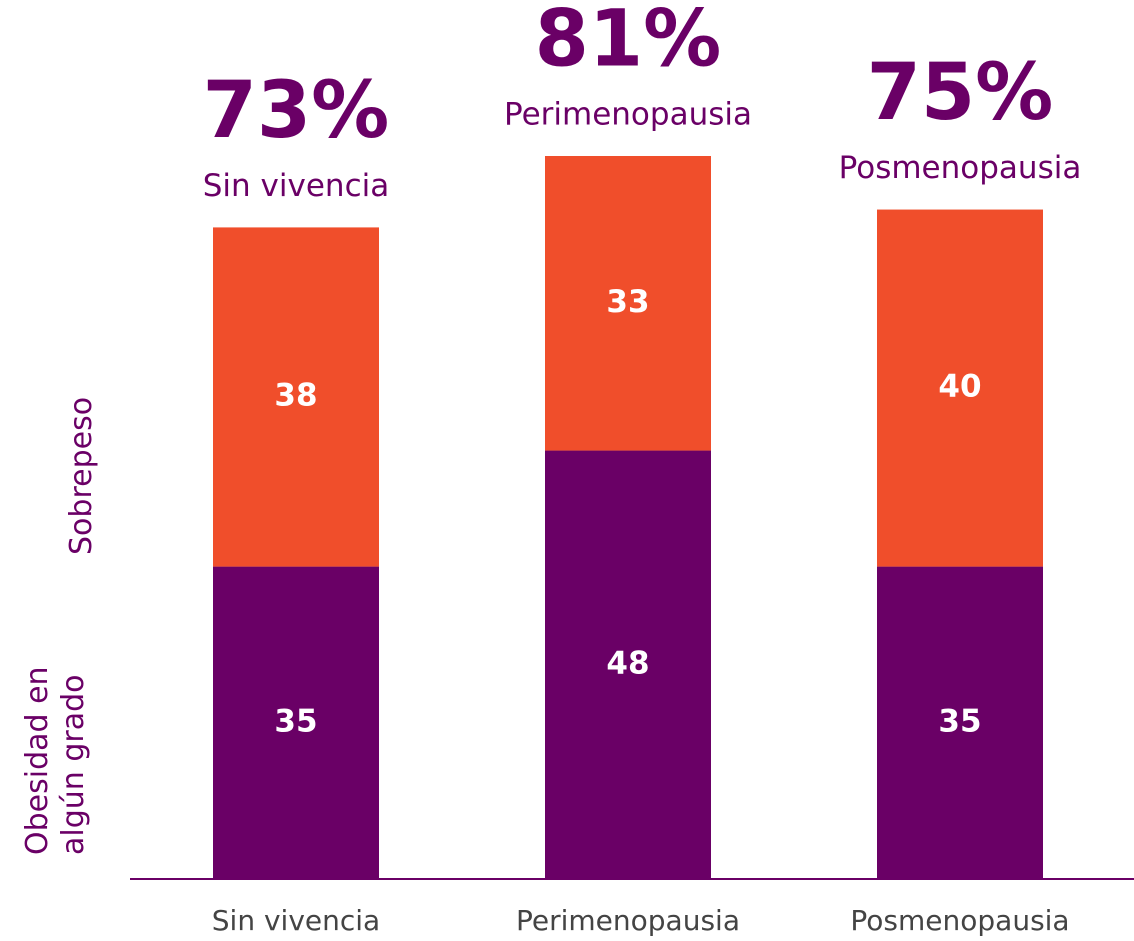 The image size is (1134, 941). I want to click on total-label: 81%, so click(628, 42).